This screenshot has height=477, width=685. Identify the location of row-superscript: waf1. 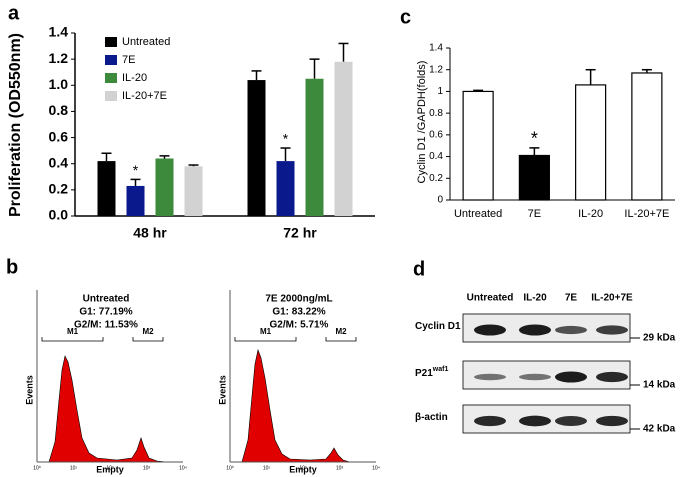
(440, 369).